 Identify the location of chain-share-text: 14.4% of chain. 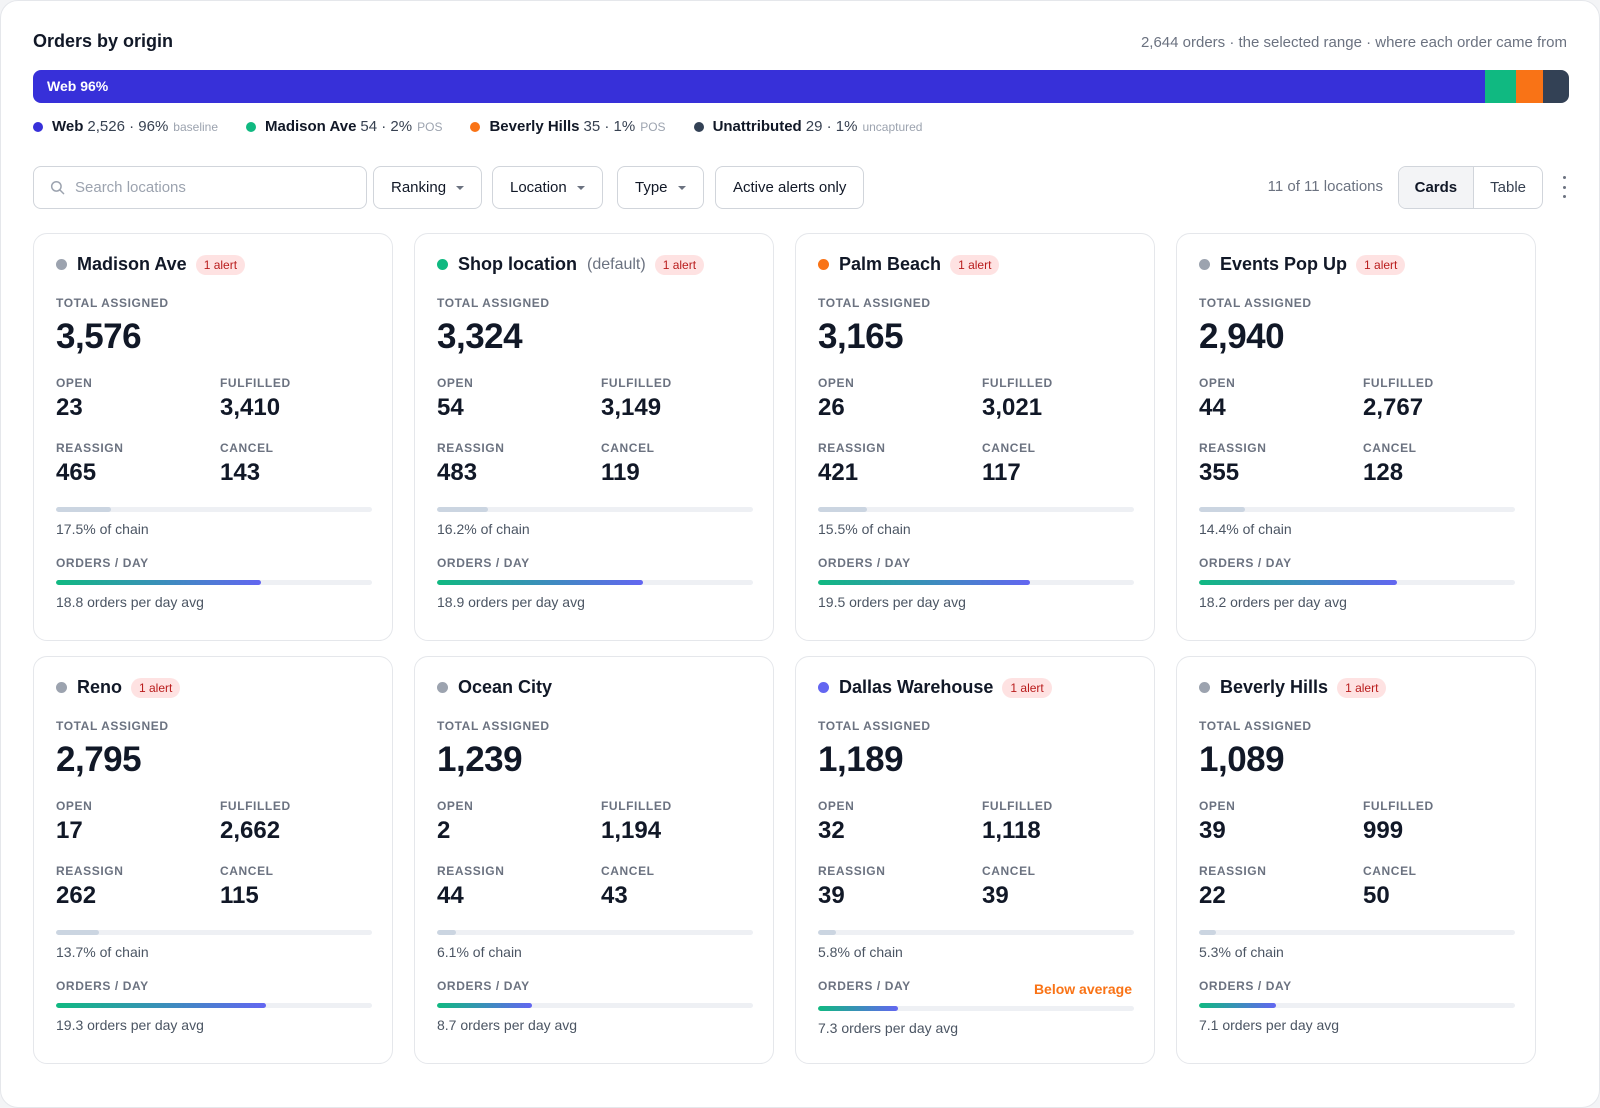
(1245, 529).